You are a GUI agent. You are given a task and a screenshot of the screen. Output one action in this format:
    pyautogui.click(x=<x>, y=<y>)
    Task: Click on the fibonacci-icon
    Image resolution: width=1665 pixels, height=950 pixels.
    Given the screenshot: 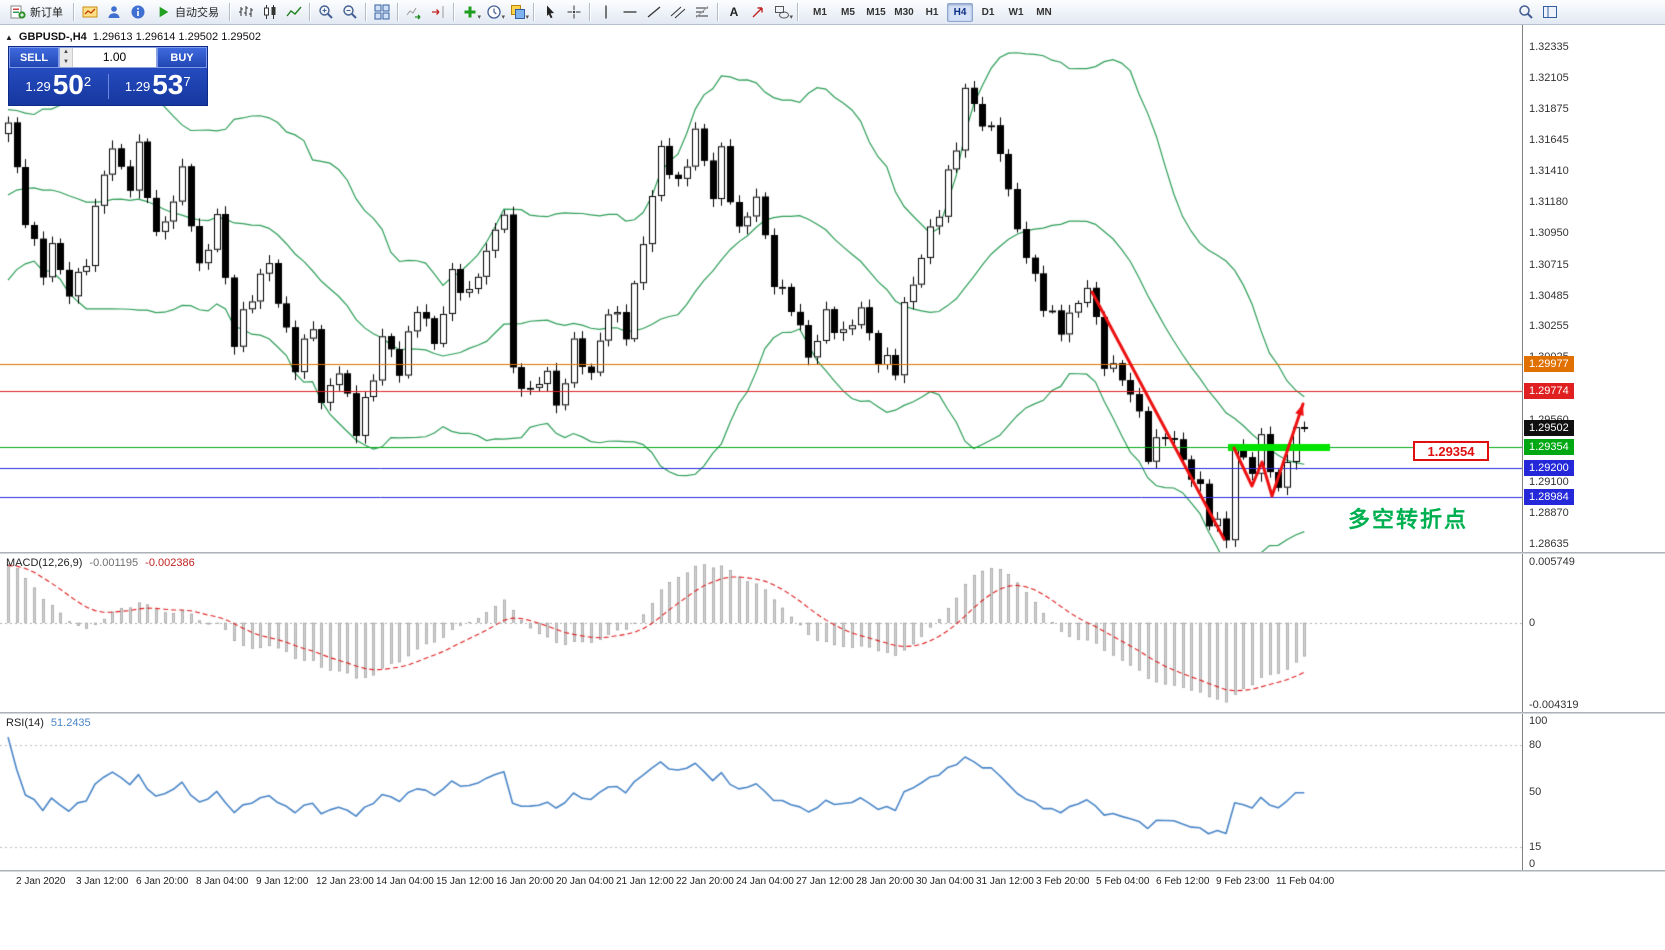 What is the action you would take?
    pyautogui.click(x=702, y=12)
    